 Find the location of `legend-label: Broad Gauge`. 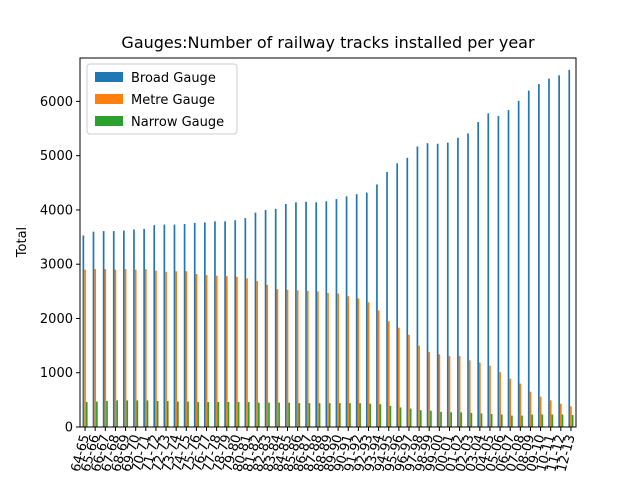

legend-label: Broad Gauge is located at coordinates (173, 78).